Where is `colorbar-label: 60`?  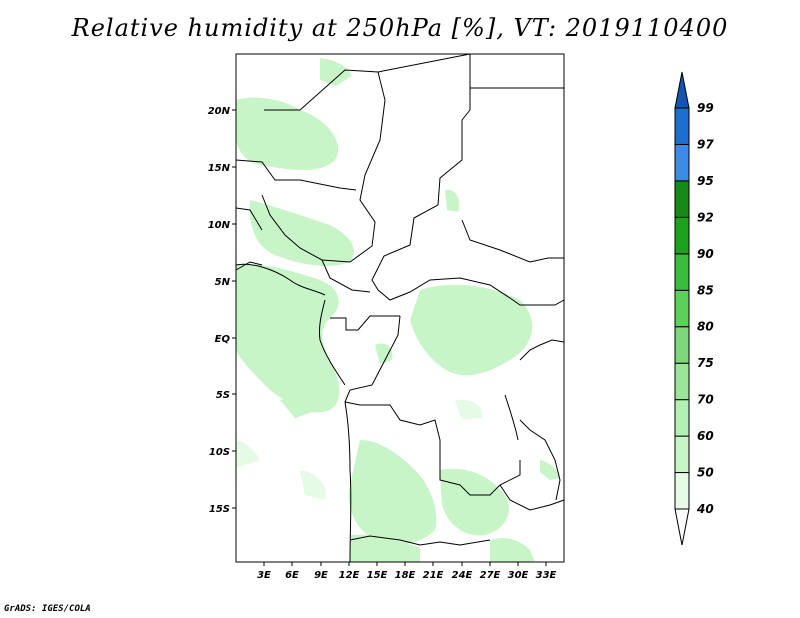 colorbar-label: 60 is located at coordinates (705, 436).